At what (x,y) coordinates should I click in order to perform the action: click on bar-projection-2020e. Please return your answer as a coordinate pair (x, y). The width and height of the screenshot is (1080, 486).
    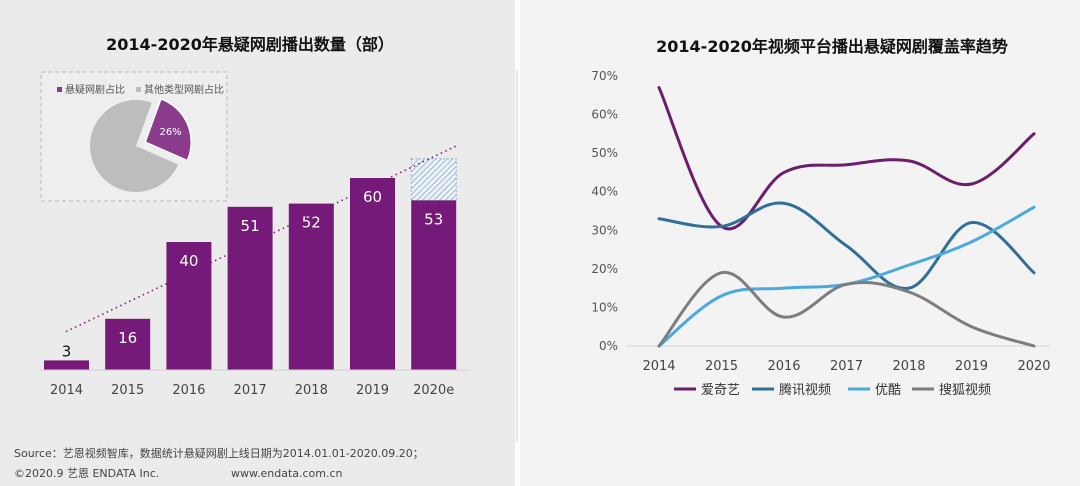
    Looking at the image, I should click on (433, 179).